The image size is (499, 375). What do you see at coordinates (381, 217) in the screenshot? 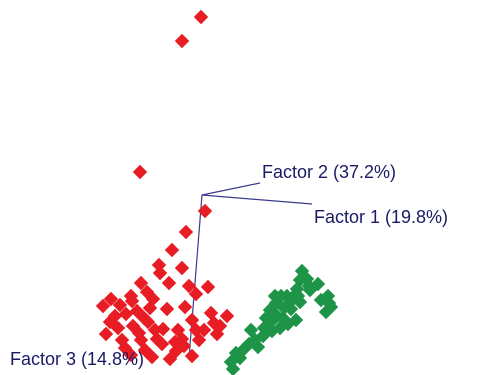
I see `factor1-axis-label: Factor 1 (19.8%)` at bounding box center [381, 217].